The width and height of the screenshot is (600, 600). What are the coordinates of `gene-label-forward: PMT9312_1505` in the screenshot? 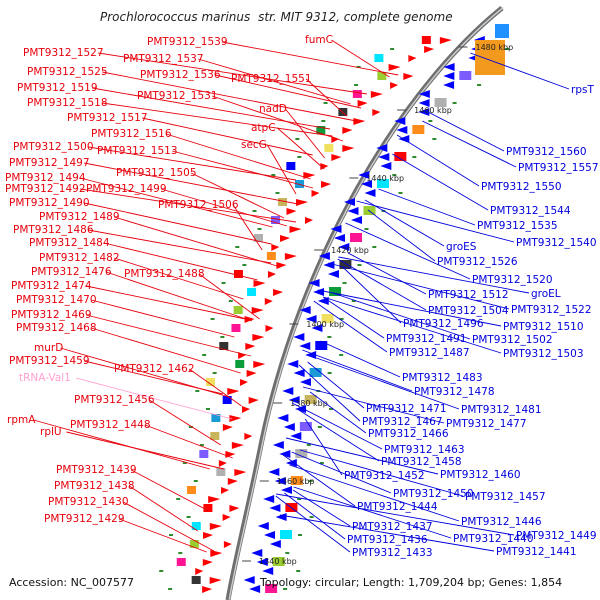 It's located at (156, 173).